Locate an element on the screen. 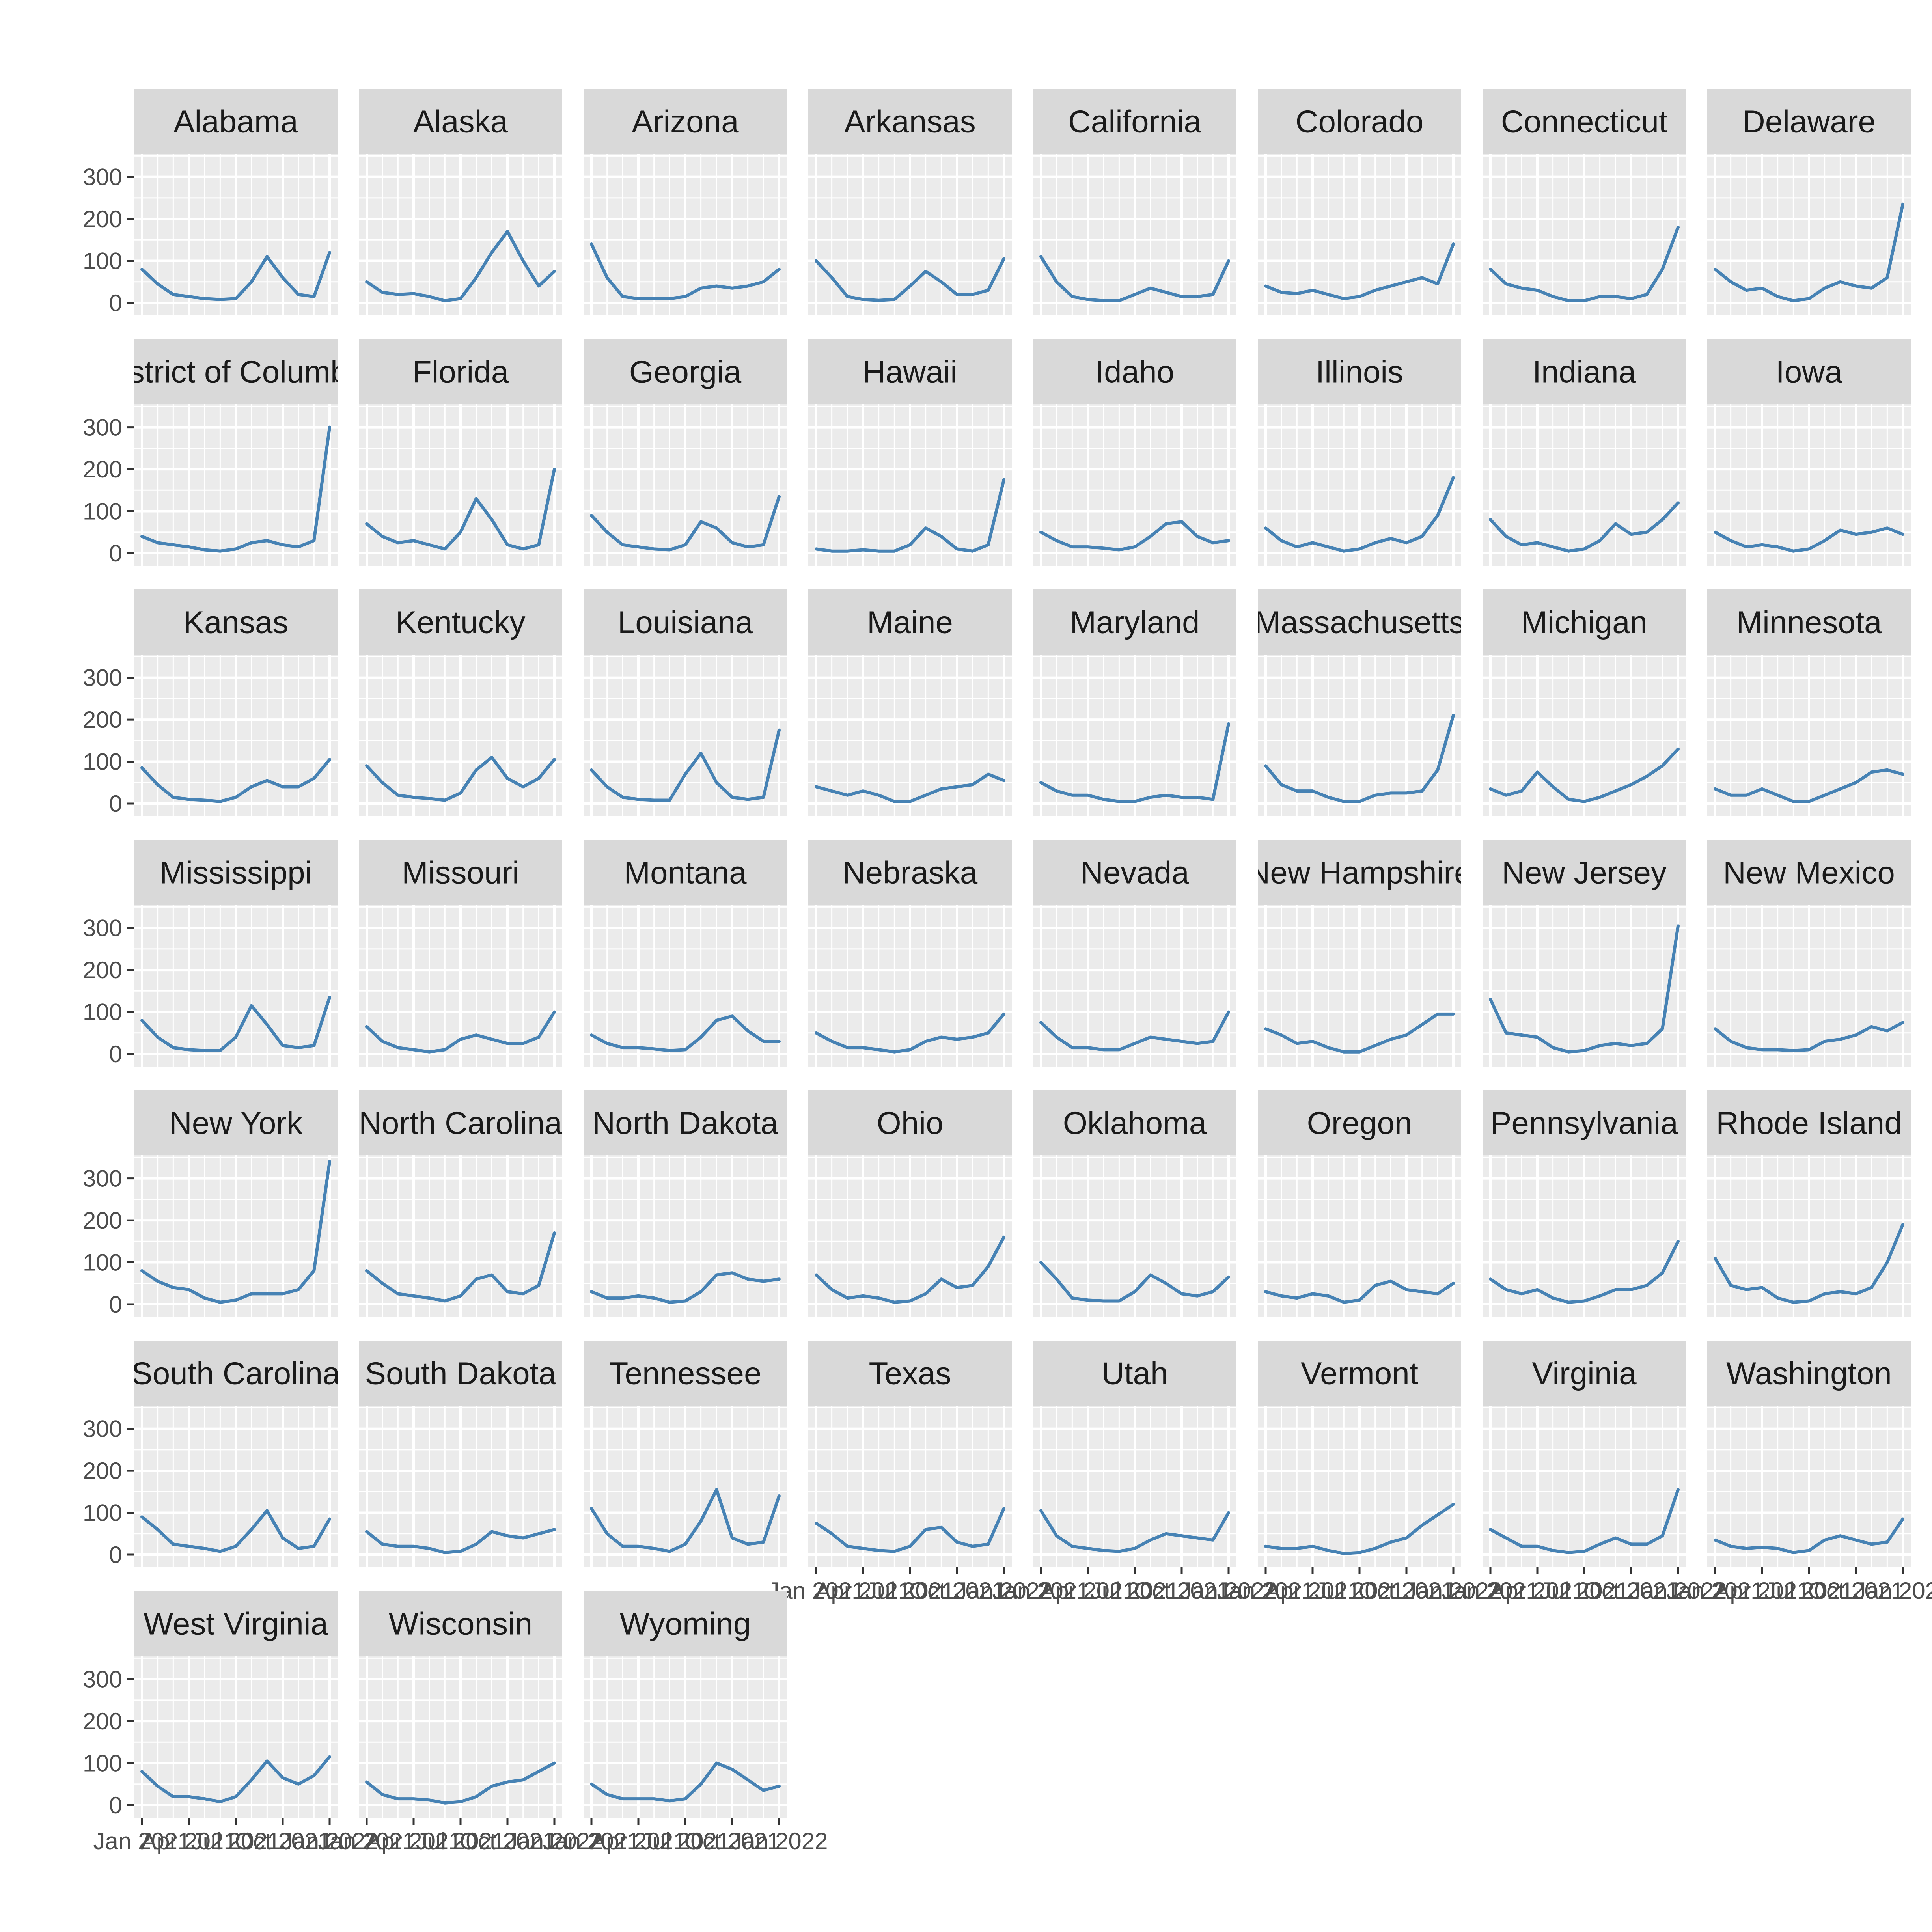  facet-strip-label: New Hampshire is located at coordinates (1359, 873).